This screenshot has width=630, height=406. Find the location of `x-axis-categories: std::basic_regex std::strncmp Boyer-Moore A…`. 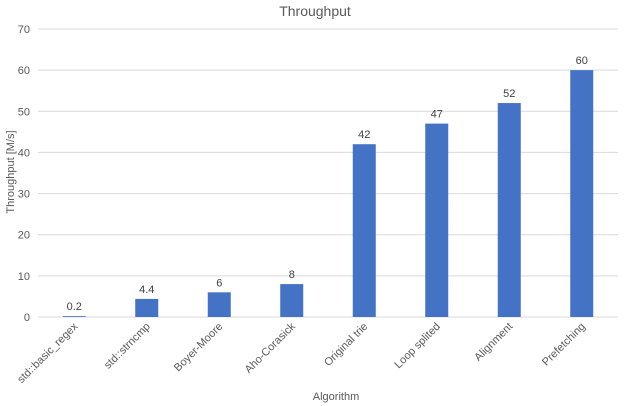

x-axis-categories: std::basic_regex std::strncmp Boyer-Moore A… is located at coordinates (301, 352).